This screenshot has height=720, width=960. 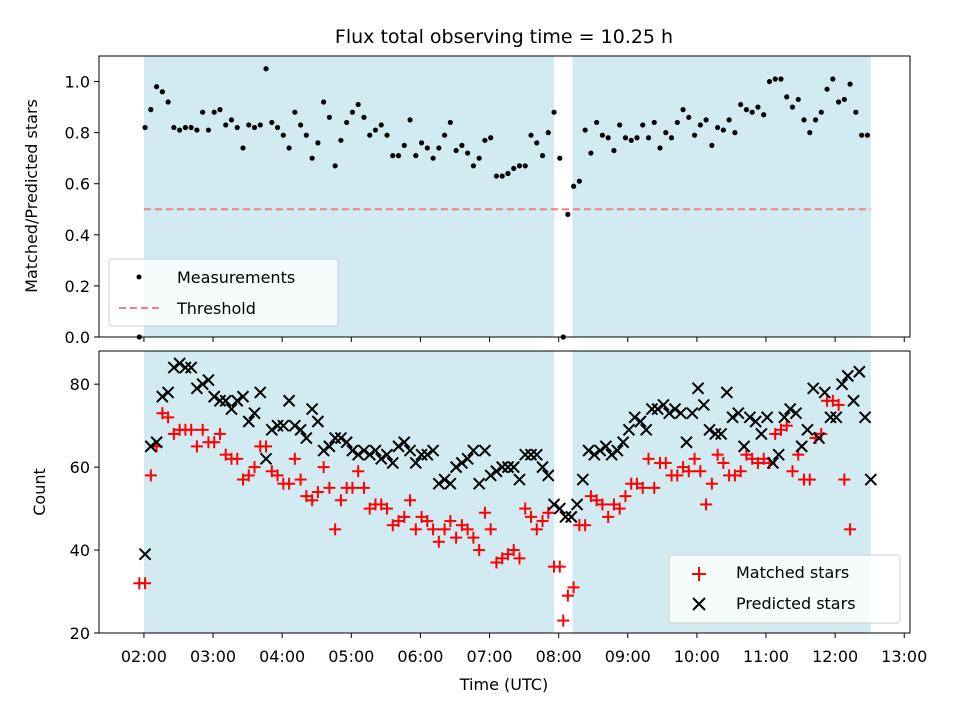 What do you see at coordinates (77, 82) in the screenshot?
I see `top-y-tick-label: 1.0` at bounding box center [77, 82].